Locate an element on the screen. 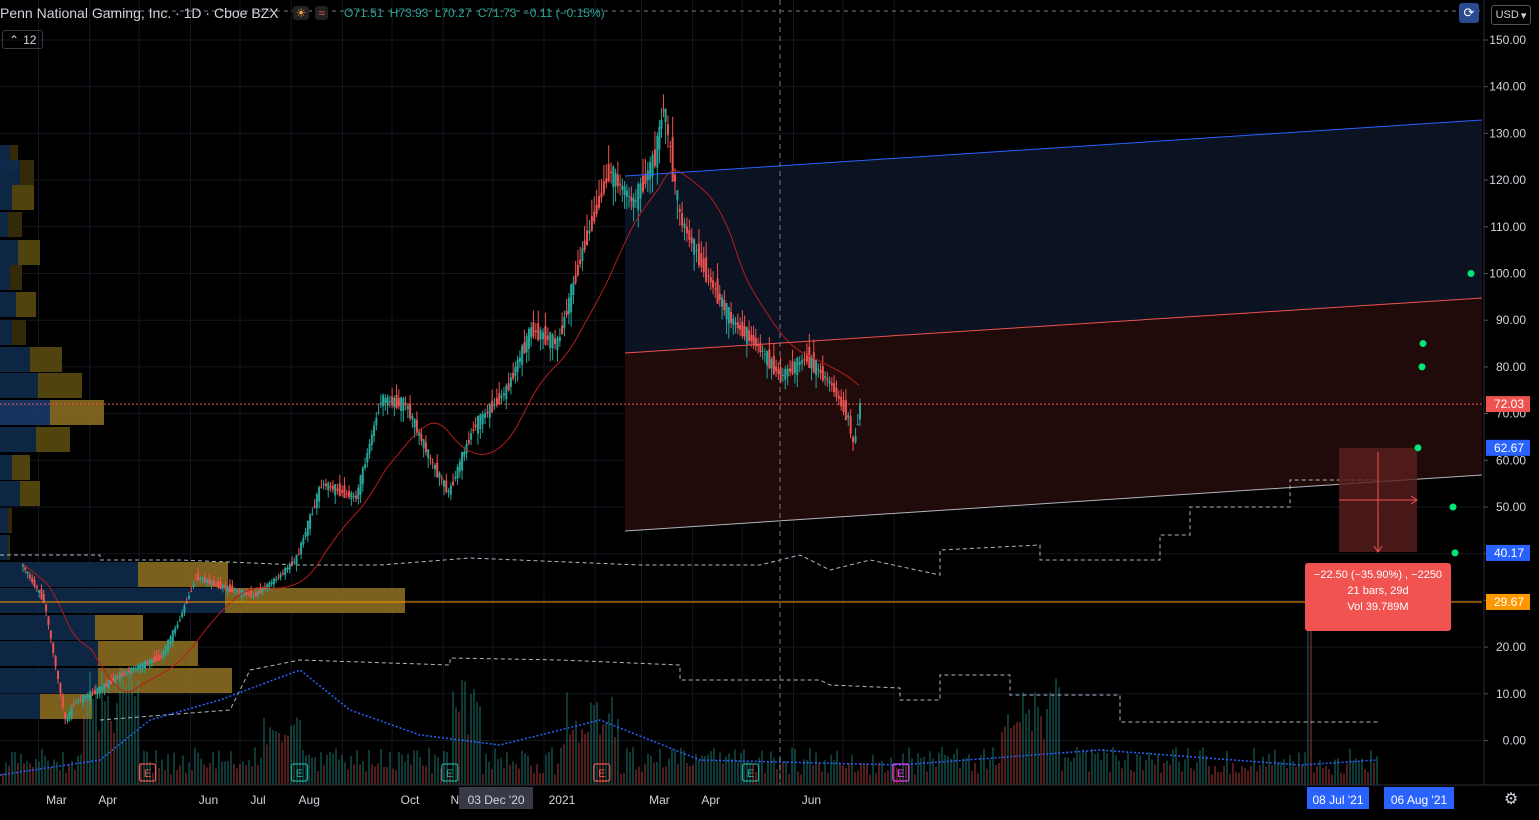  compare-icon: ⟳ is located at coordinates (1469, 13).